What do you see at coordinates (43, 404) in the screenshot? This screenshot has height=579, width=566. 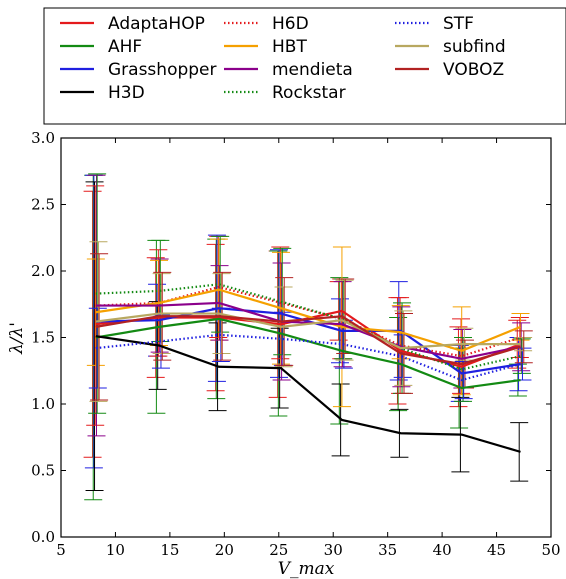 I see `y-tick-label: 1.0` at bounding box center [43, 404].